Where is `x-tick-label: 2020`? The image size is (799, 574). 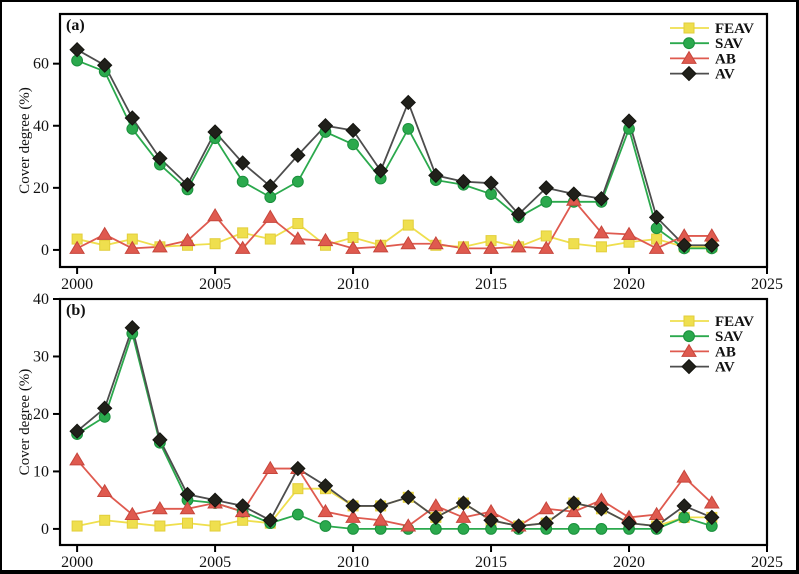 x-tick-label: 2020 is located at coordinates (629, 284).